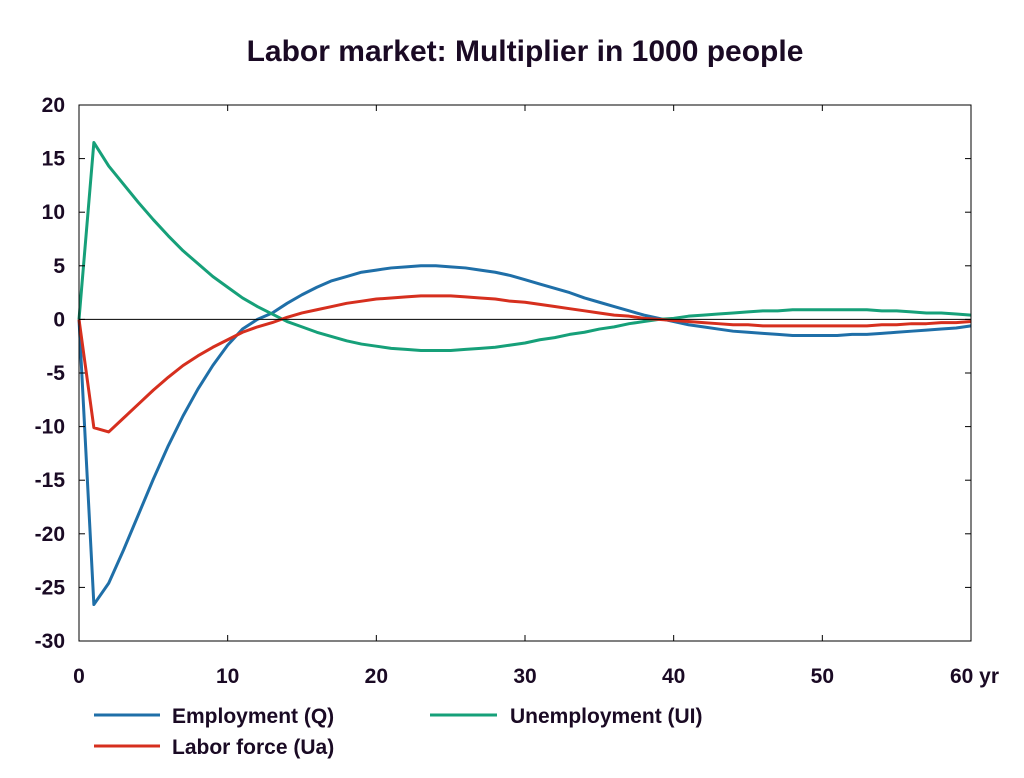  What do you see at coordinates (227, 676) in the screenshot?
I see `x-tick-label: 10` at bounding box center [227, 676].